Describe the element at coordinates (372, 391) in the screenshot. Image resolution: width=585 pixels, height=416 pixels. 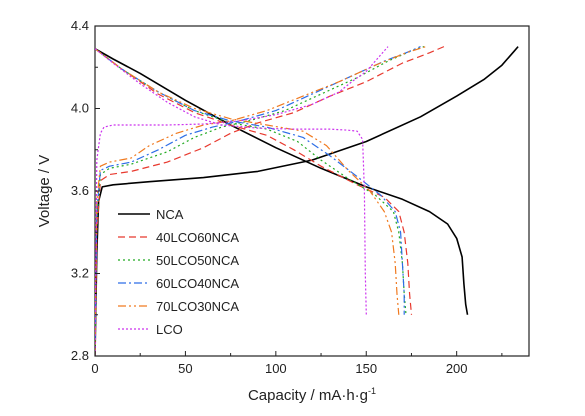
I see `x-axis-title-sup: -1` at that location.